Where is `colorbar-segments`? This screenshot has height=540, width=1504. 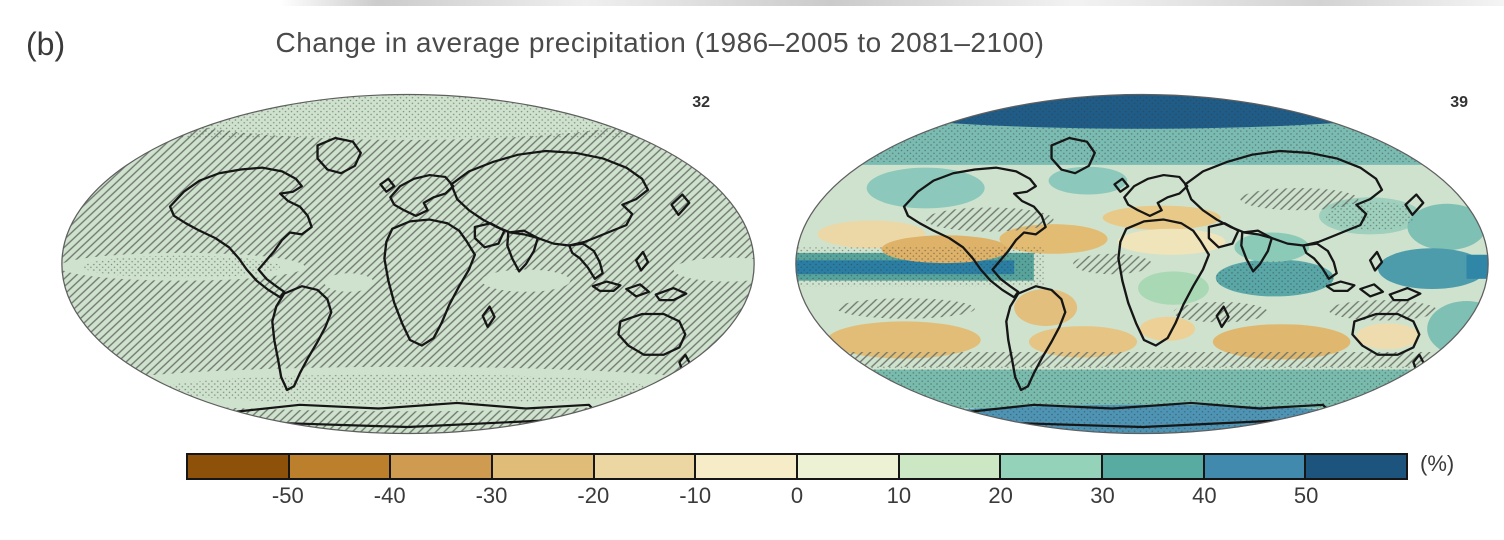
colorbar-segments is located at coordinates (797, 466).